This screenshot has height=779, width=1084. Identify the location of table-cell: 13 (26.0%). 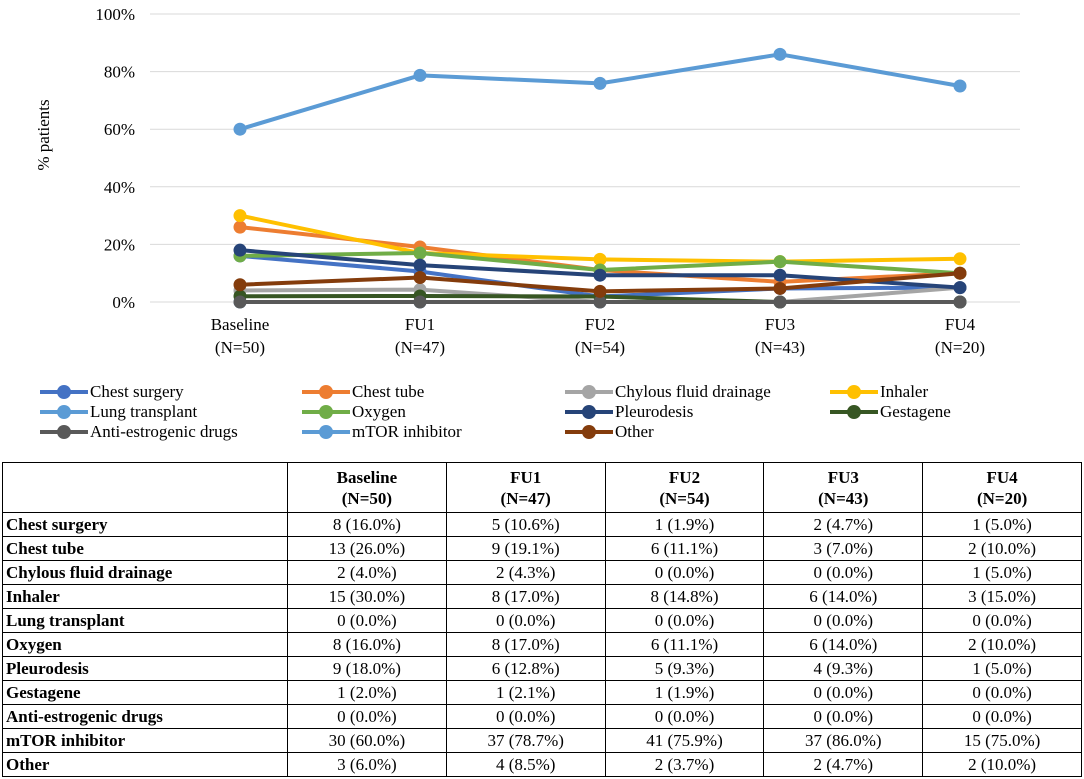
(367, 548).